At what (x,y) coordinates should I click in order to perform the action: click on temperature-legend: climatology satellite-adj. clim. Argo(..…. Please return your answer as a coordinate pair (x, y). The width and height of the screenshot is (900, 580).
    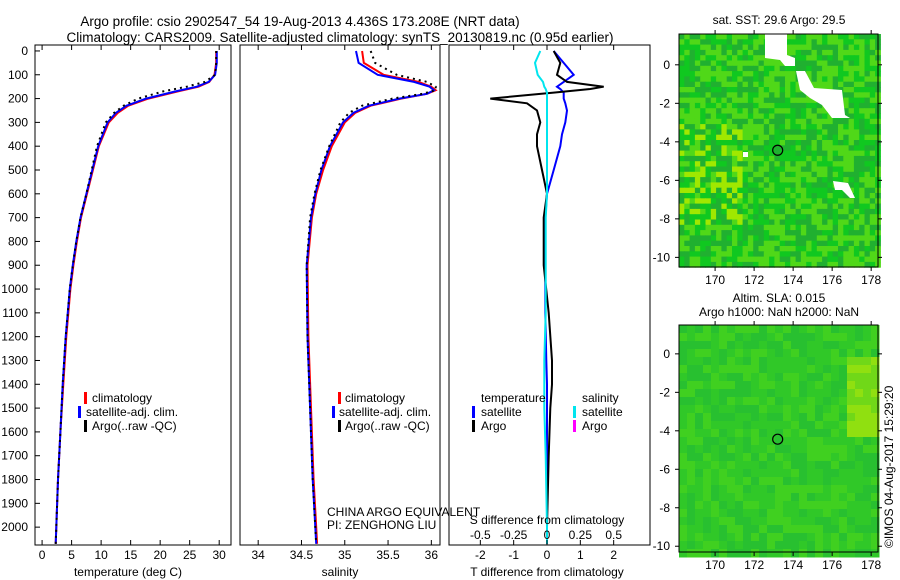
    Looking at the image, I should click on (128, 412).